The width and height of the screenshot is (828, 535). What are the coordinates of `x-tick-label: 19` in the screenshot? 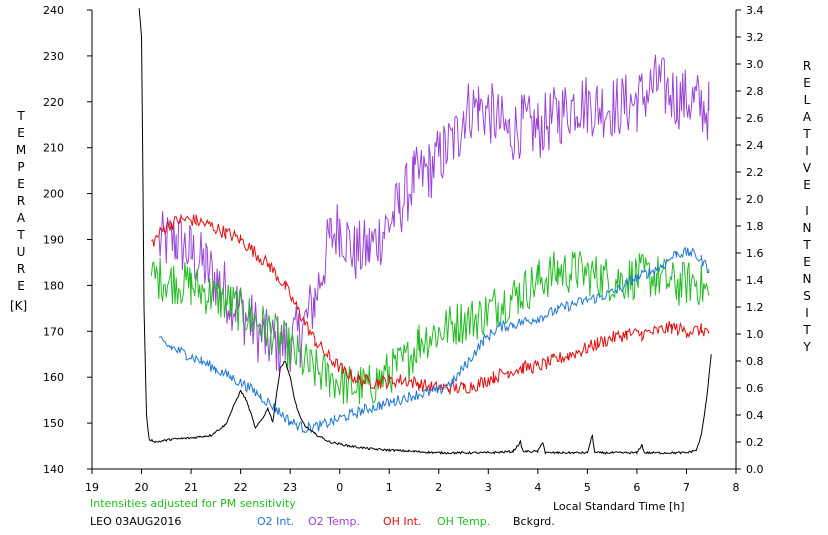 It's located at (92, 487).